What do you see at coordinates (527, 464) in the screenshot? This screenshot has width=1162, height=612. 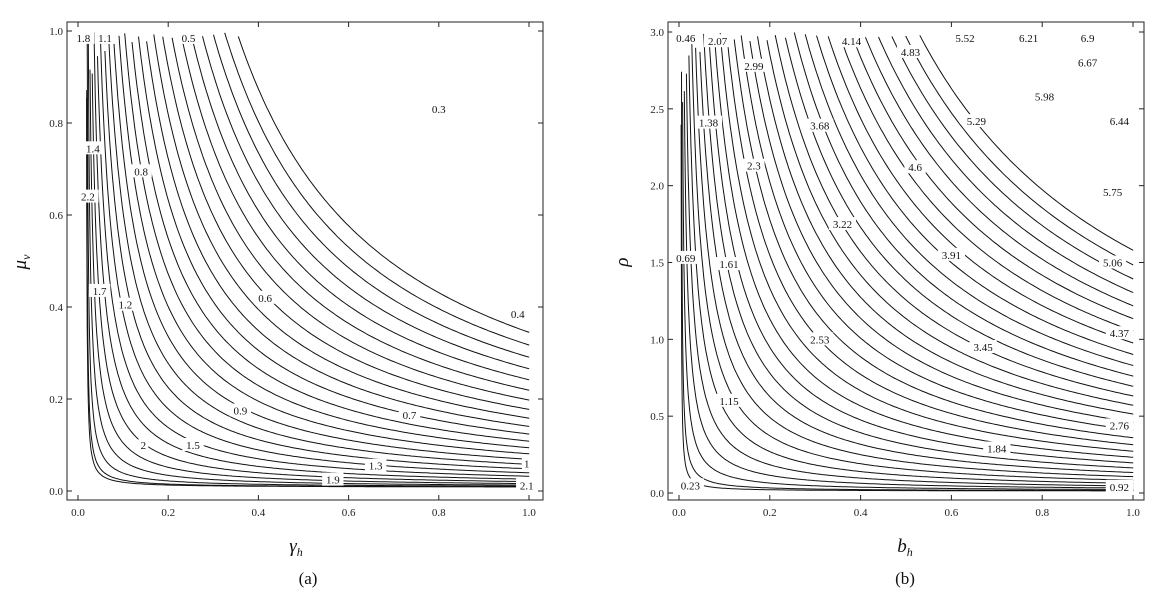 I see `contour-level-label: 1` at bounding box center [527, 464].